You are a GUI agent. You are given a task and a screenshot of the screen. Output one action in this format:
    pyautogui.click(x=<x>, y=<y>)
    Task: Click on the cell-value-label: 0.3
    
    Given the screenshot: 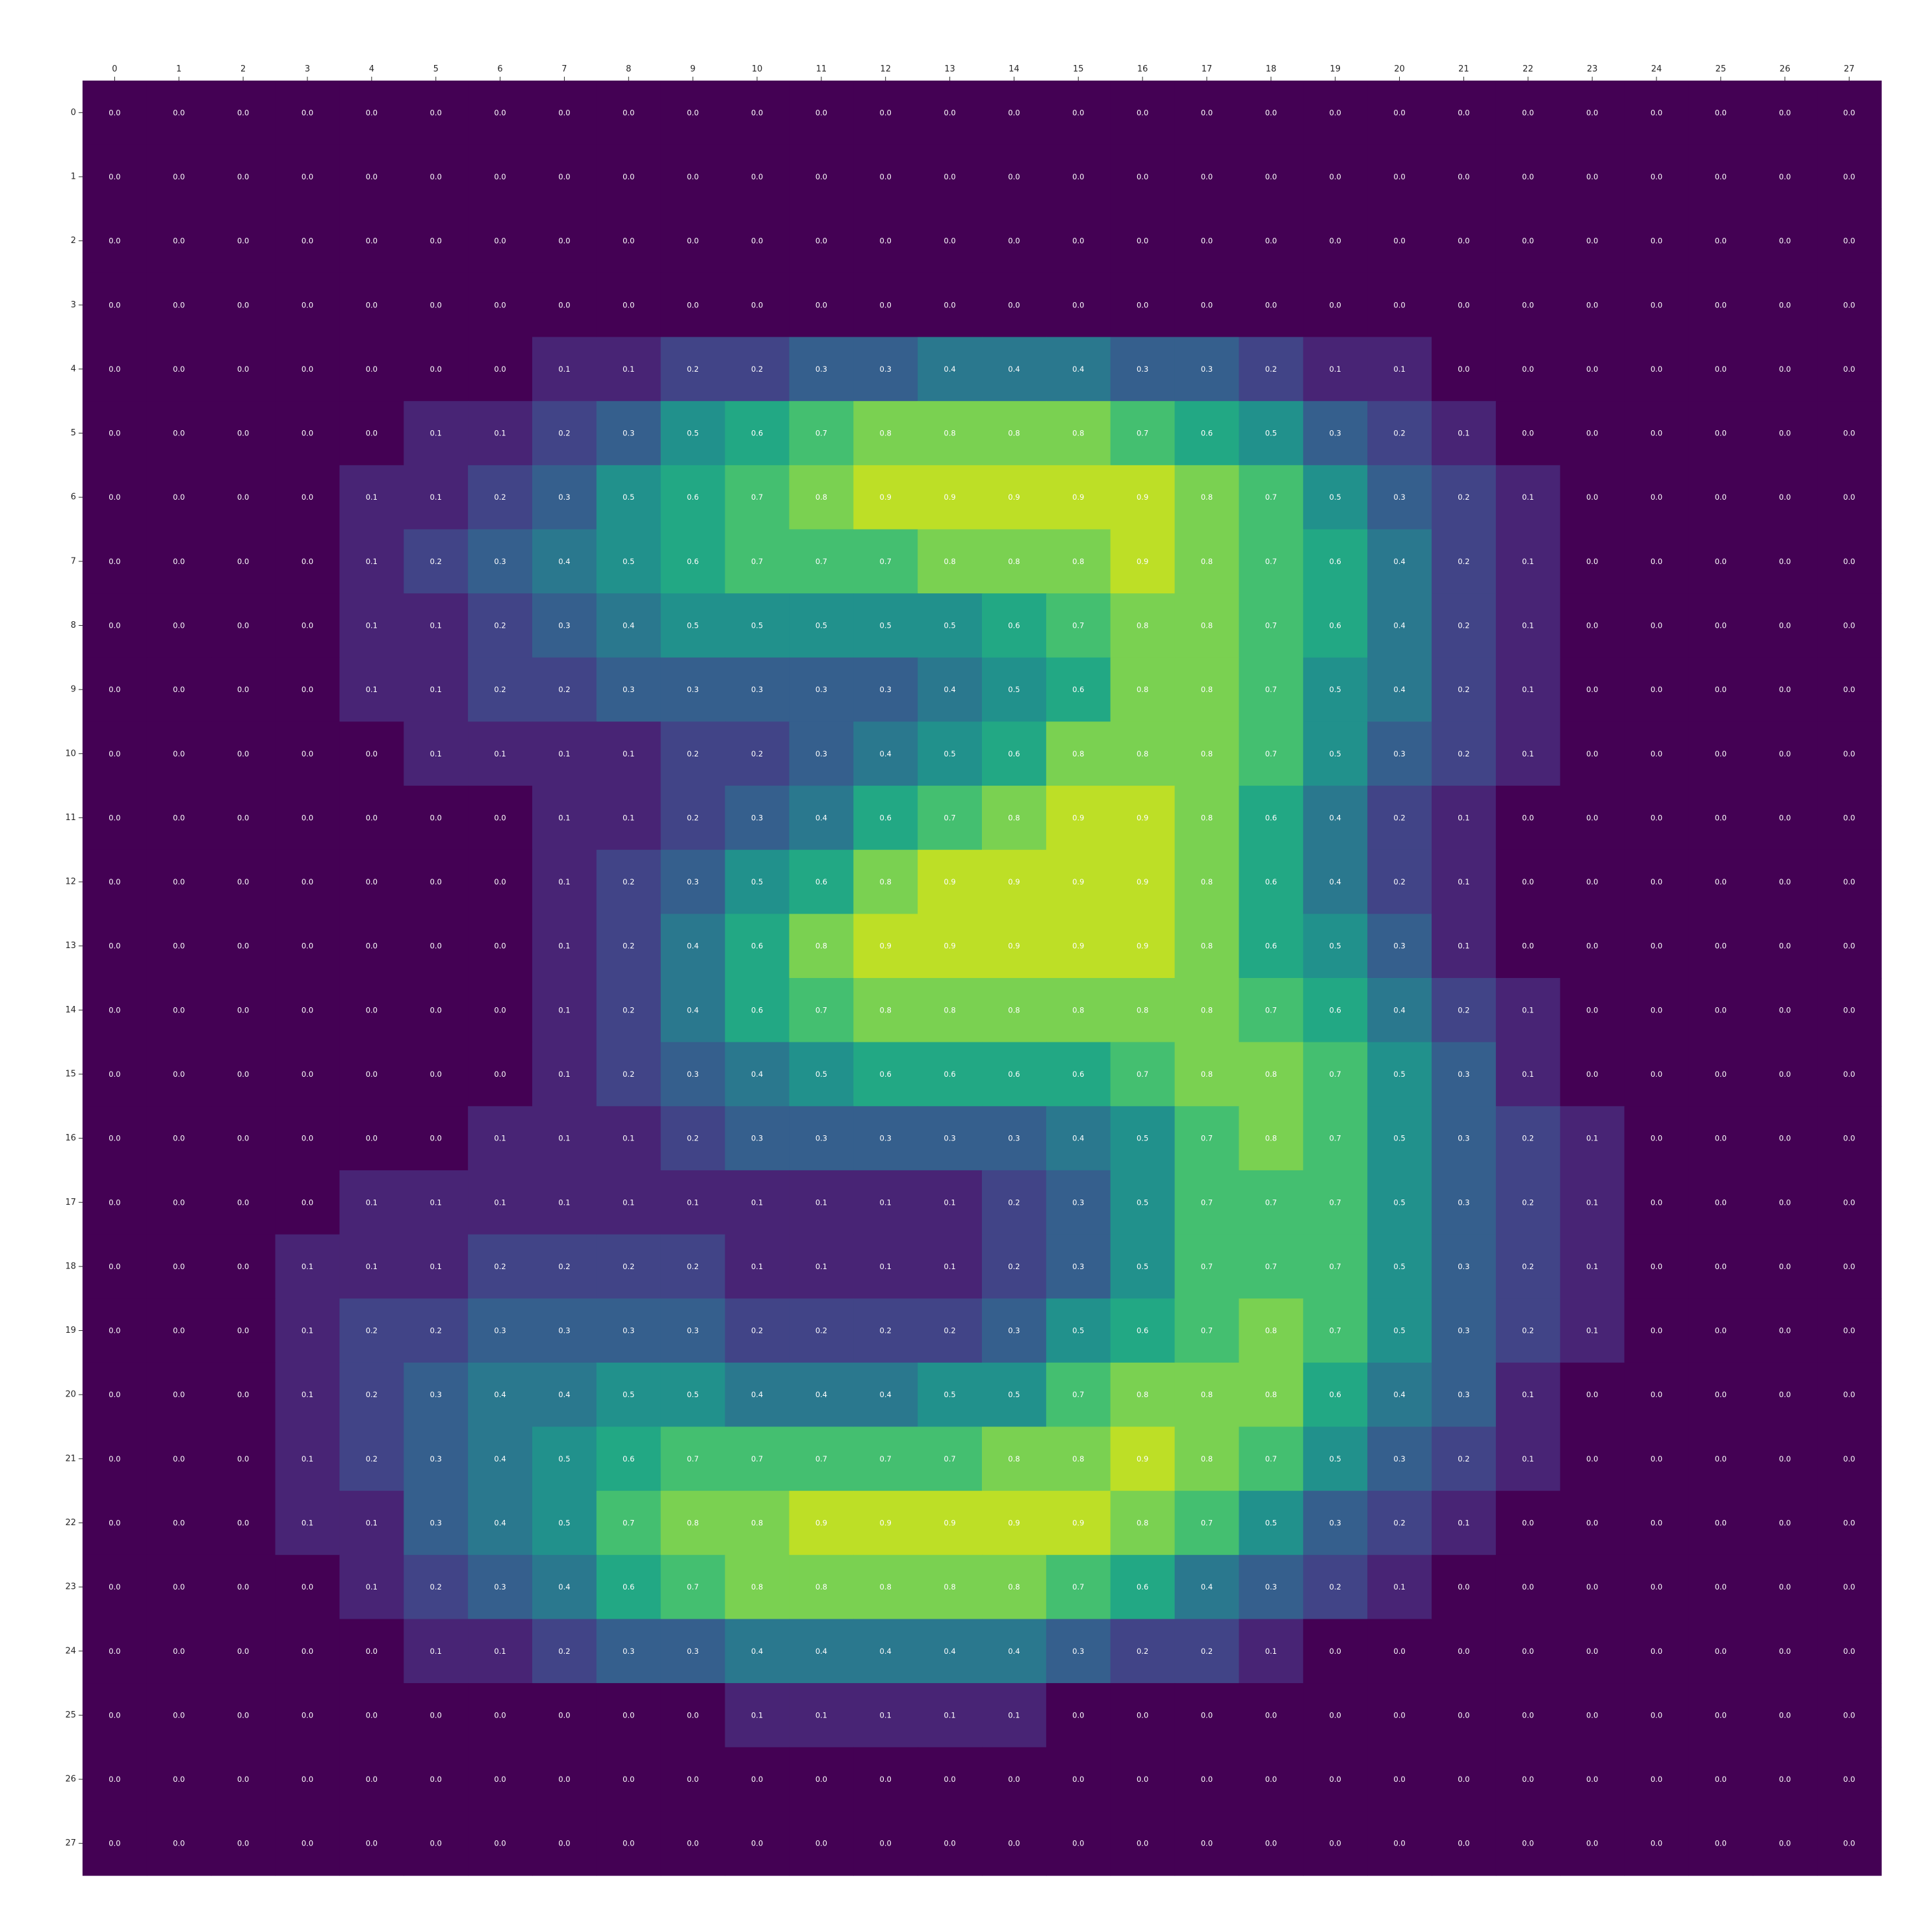 What is the action you would take?
    pyautogui.click(x=693, y=1330)
    